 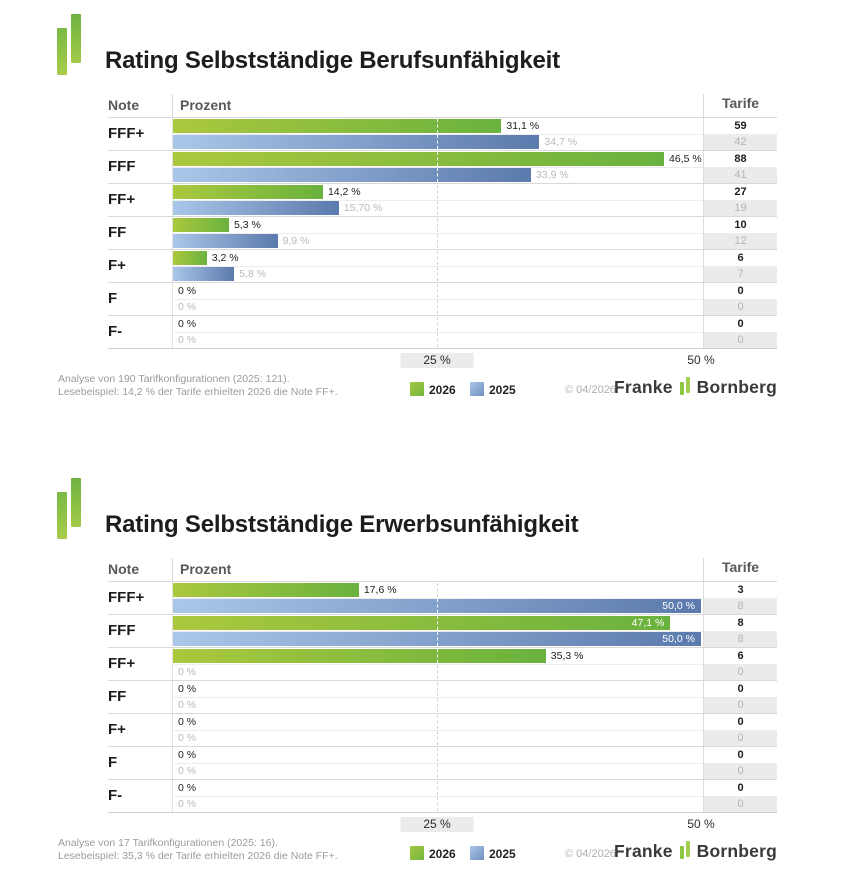 I want to click on plot-area: 0 % 0 %, so click(x=436, y=299).